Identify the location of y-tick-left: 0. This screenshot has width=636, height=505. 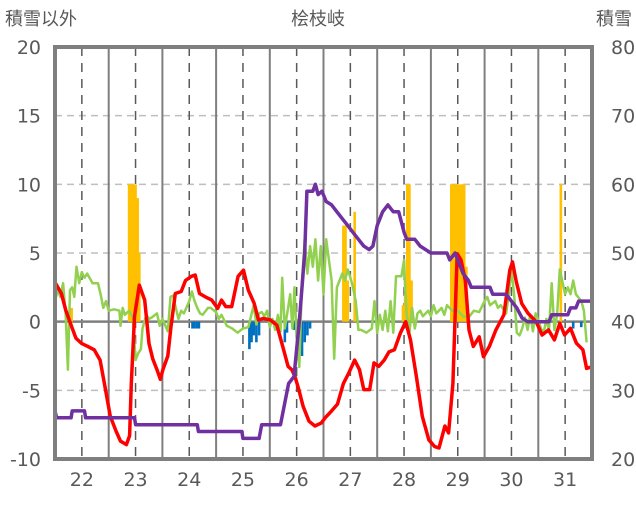
(35, 323).